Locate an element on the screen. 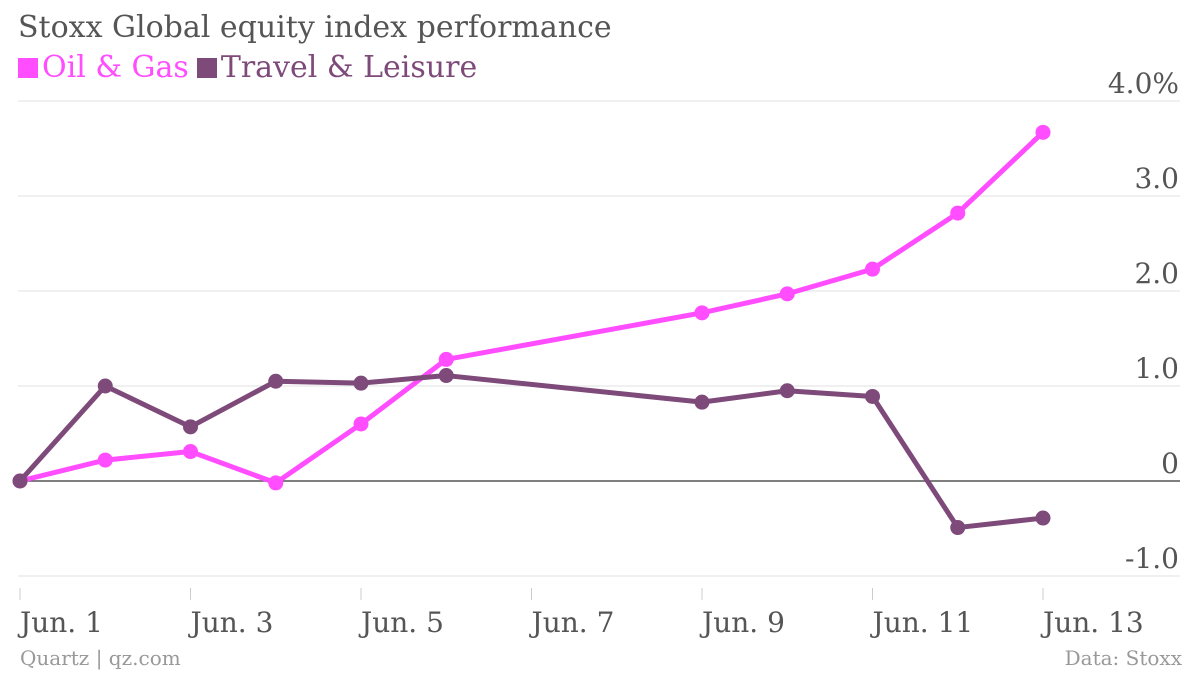 Image resolution: width=1200 pixels, height=676 pixels. x-tick-label: Jun. 5 is located at coordinates (401, 622).